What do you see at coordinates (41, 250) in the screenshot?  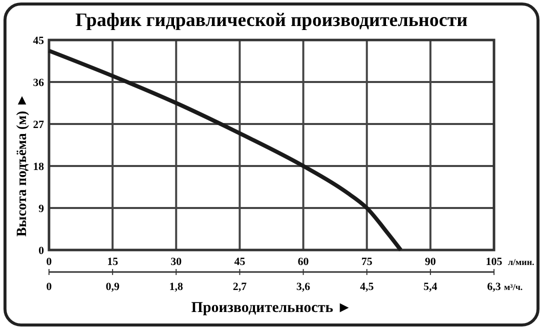 I see `y-tick-label: 0` at bounding box center [41, 250].